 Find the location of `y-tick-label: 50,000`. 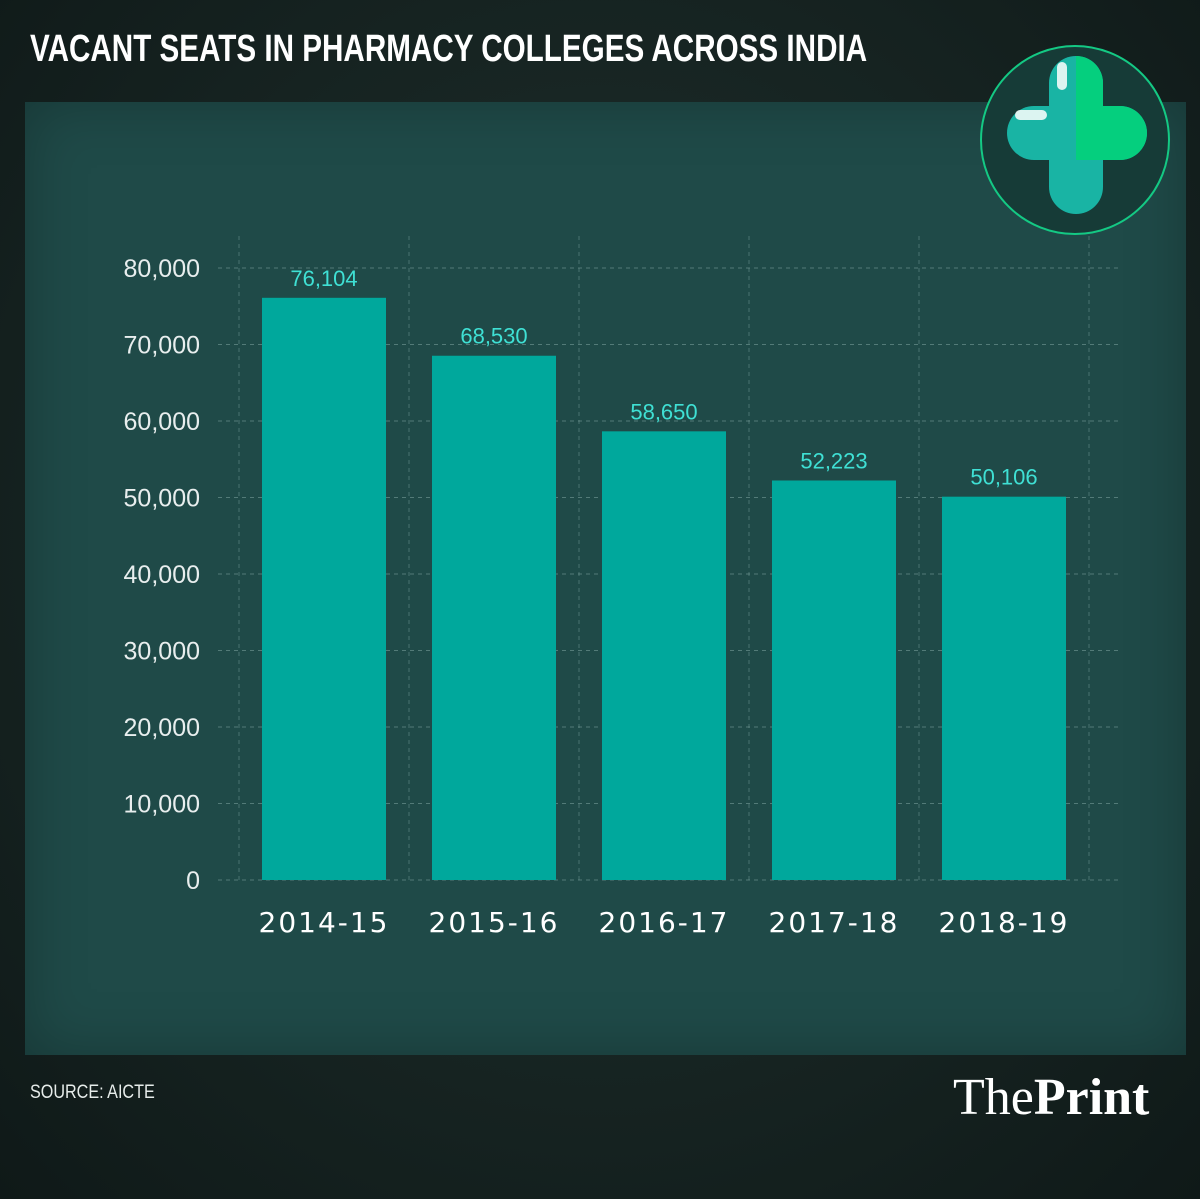

y-tick-label: 50,000 is located at coordinates (162, 499).